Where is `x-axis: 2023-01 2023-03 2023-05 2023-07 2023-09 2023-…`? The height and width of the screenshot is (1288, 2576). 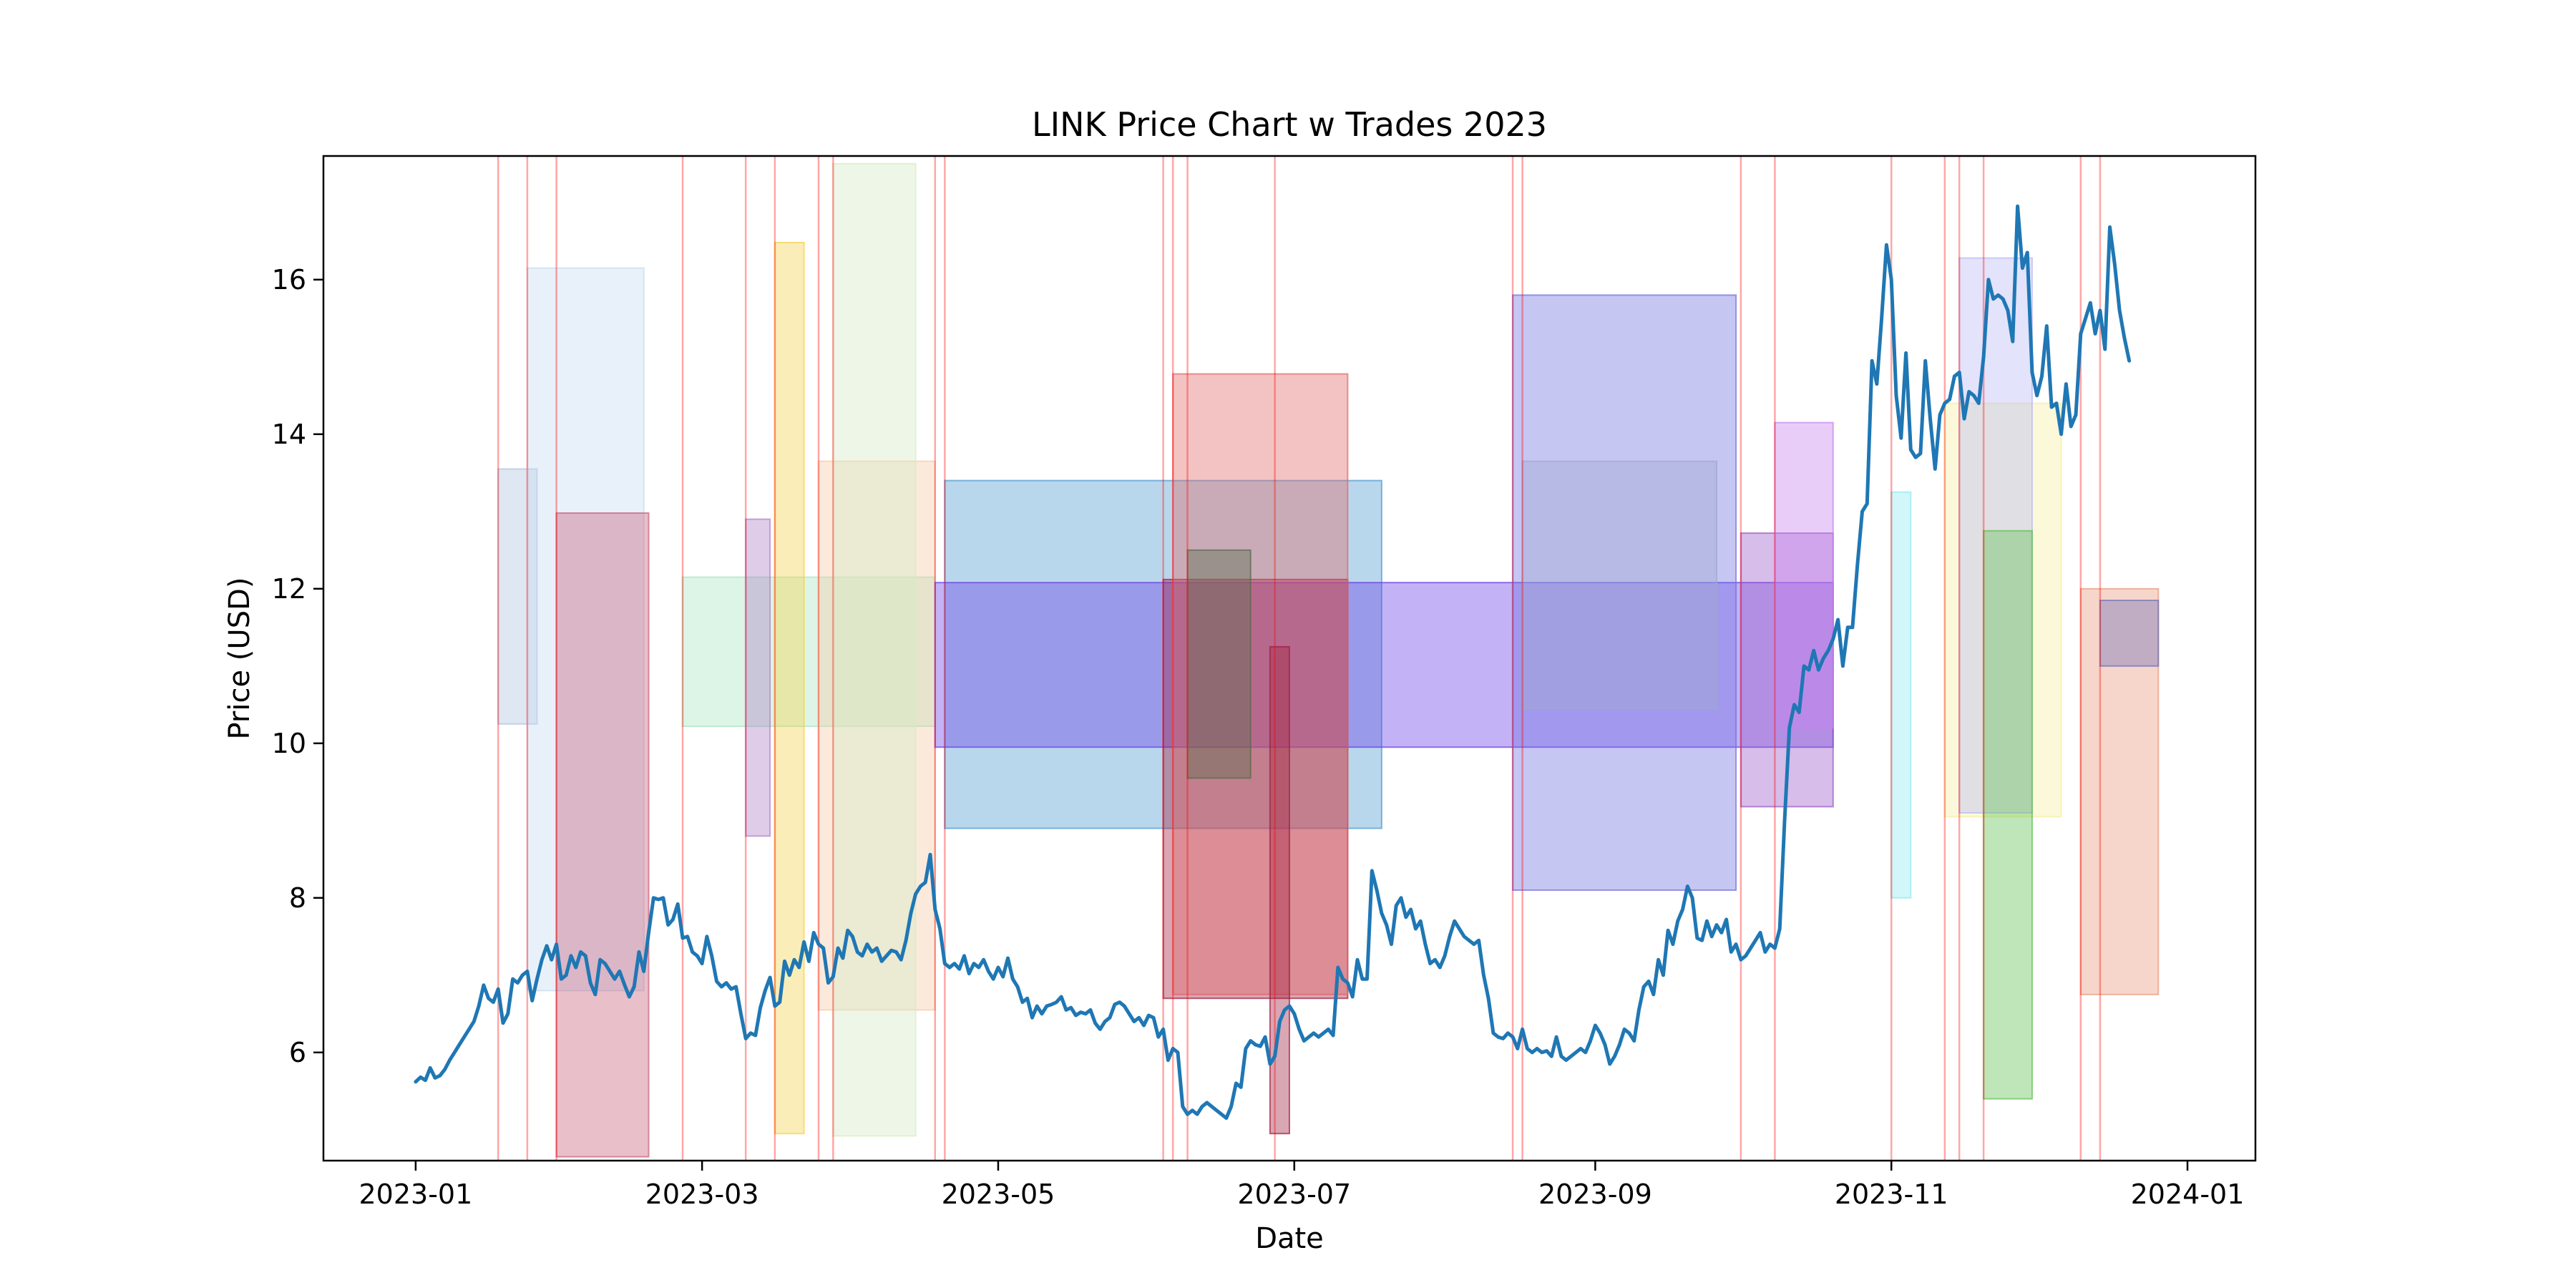 x-axis: 2023-01 2023-03 2023-05 2023-07 2023-09 2023-… is located at coordinates (1302, 1185).